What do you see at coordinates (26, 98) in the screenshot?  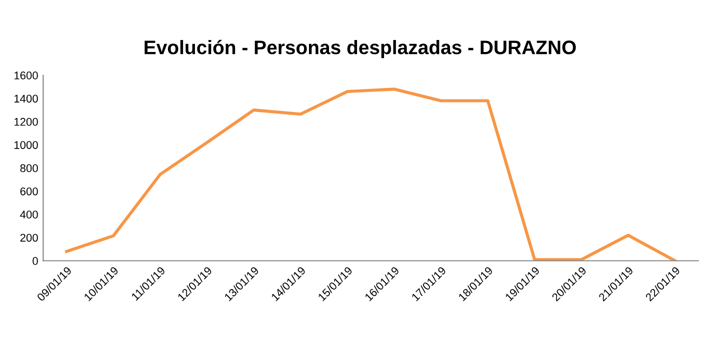 I see `y-tick-label: 1400` at bounding box center [26, 98].